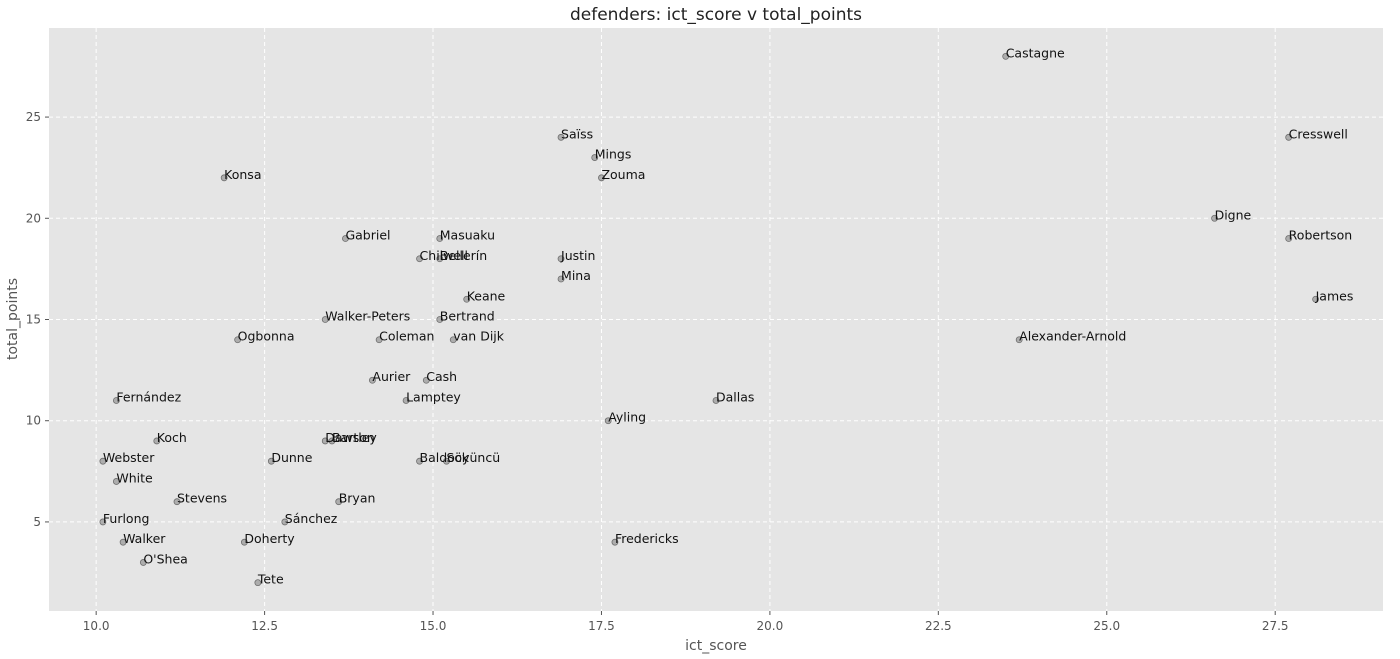 The width and height of the screenshot is (1400, 659). I want to click on y-tick-label: 10, so click(33, 421).